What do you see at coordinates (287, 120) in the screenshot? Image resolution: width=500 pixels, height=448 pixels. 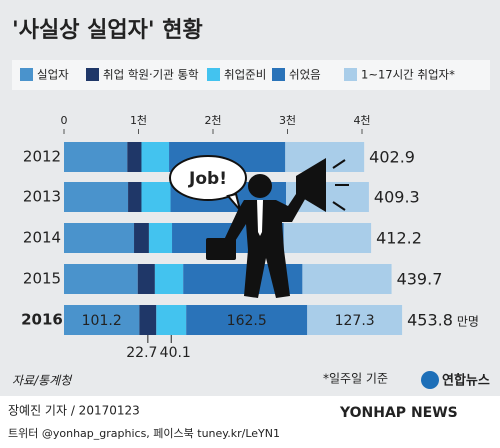 I see `x-tick-label: 3천` at bounding box center [287, 120].